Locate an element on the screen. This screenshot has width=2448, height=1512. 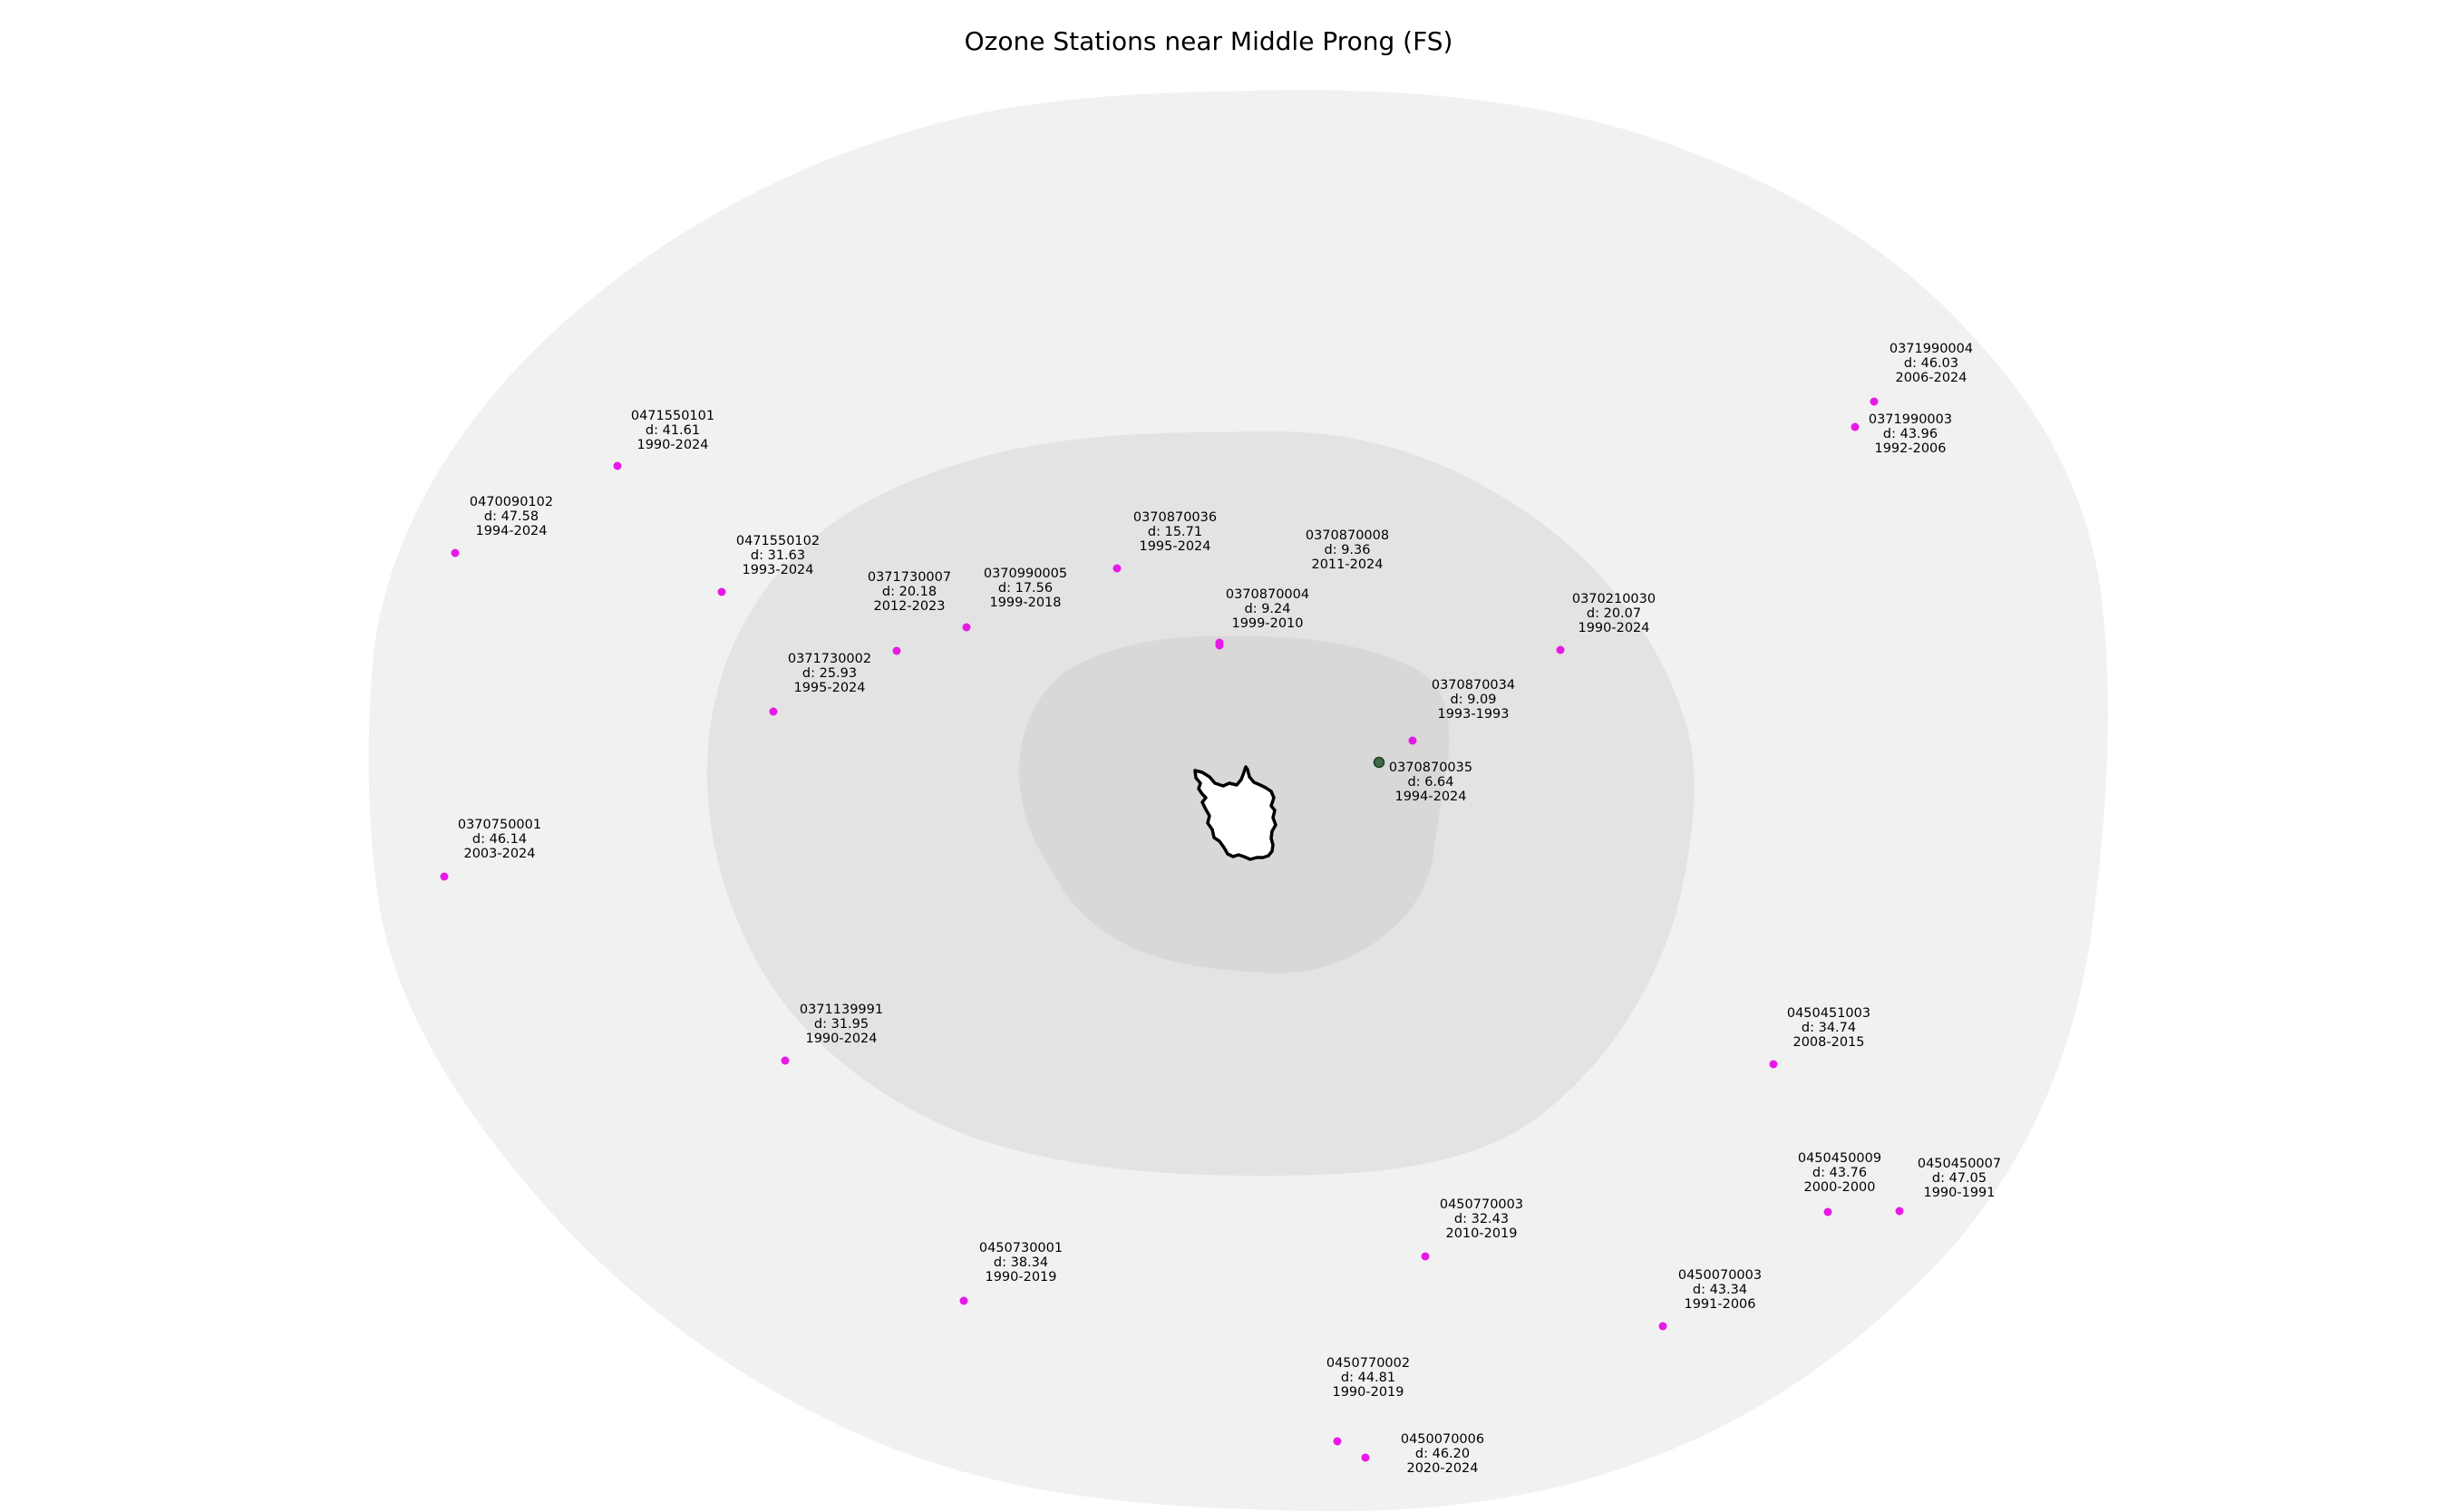
station-label: 0371139991 d: 31.95 1990-2024 is located at coordinates (842, 1024).